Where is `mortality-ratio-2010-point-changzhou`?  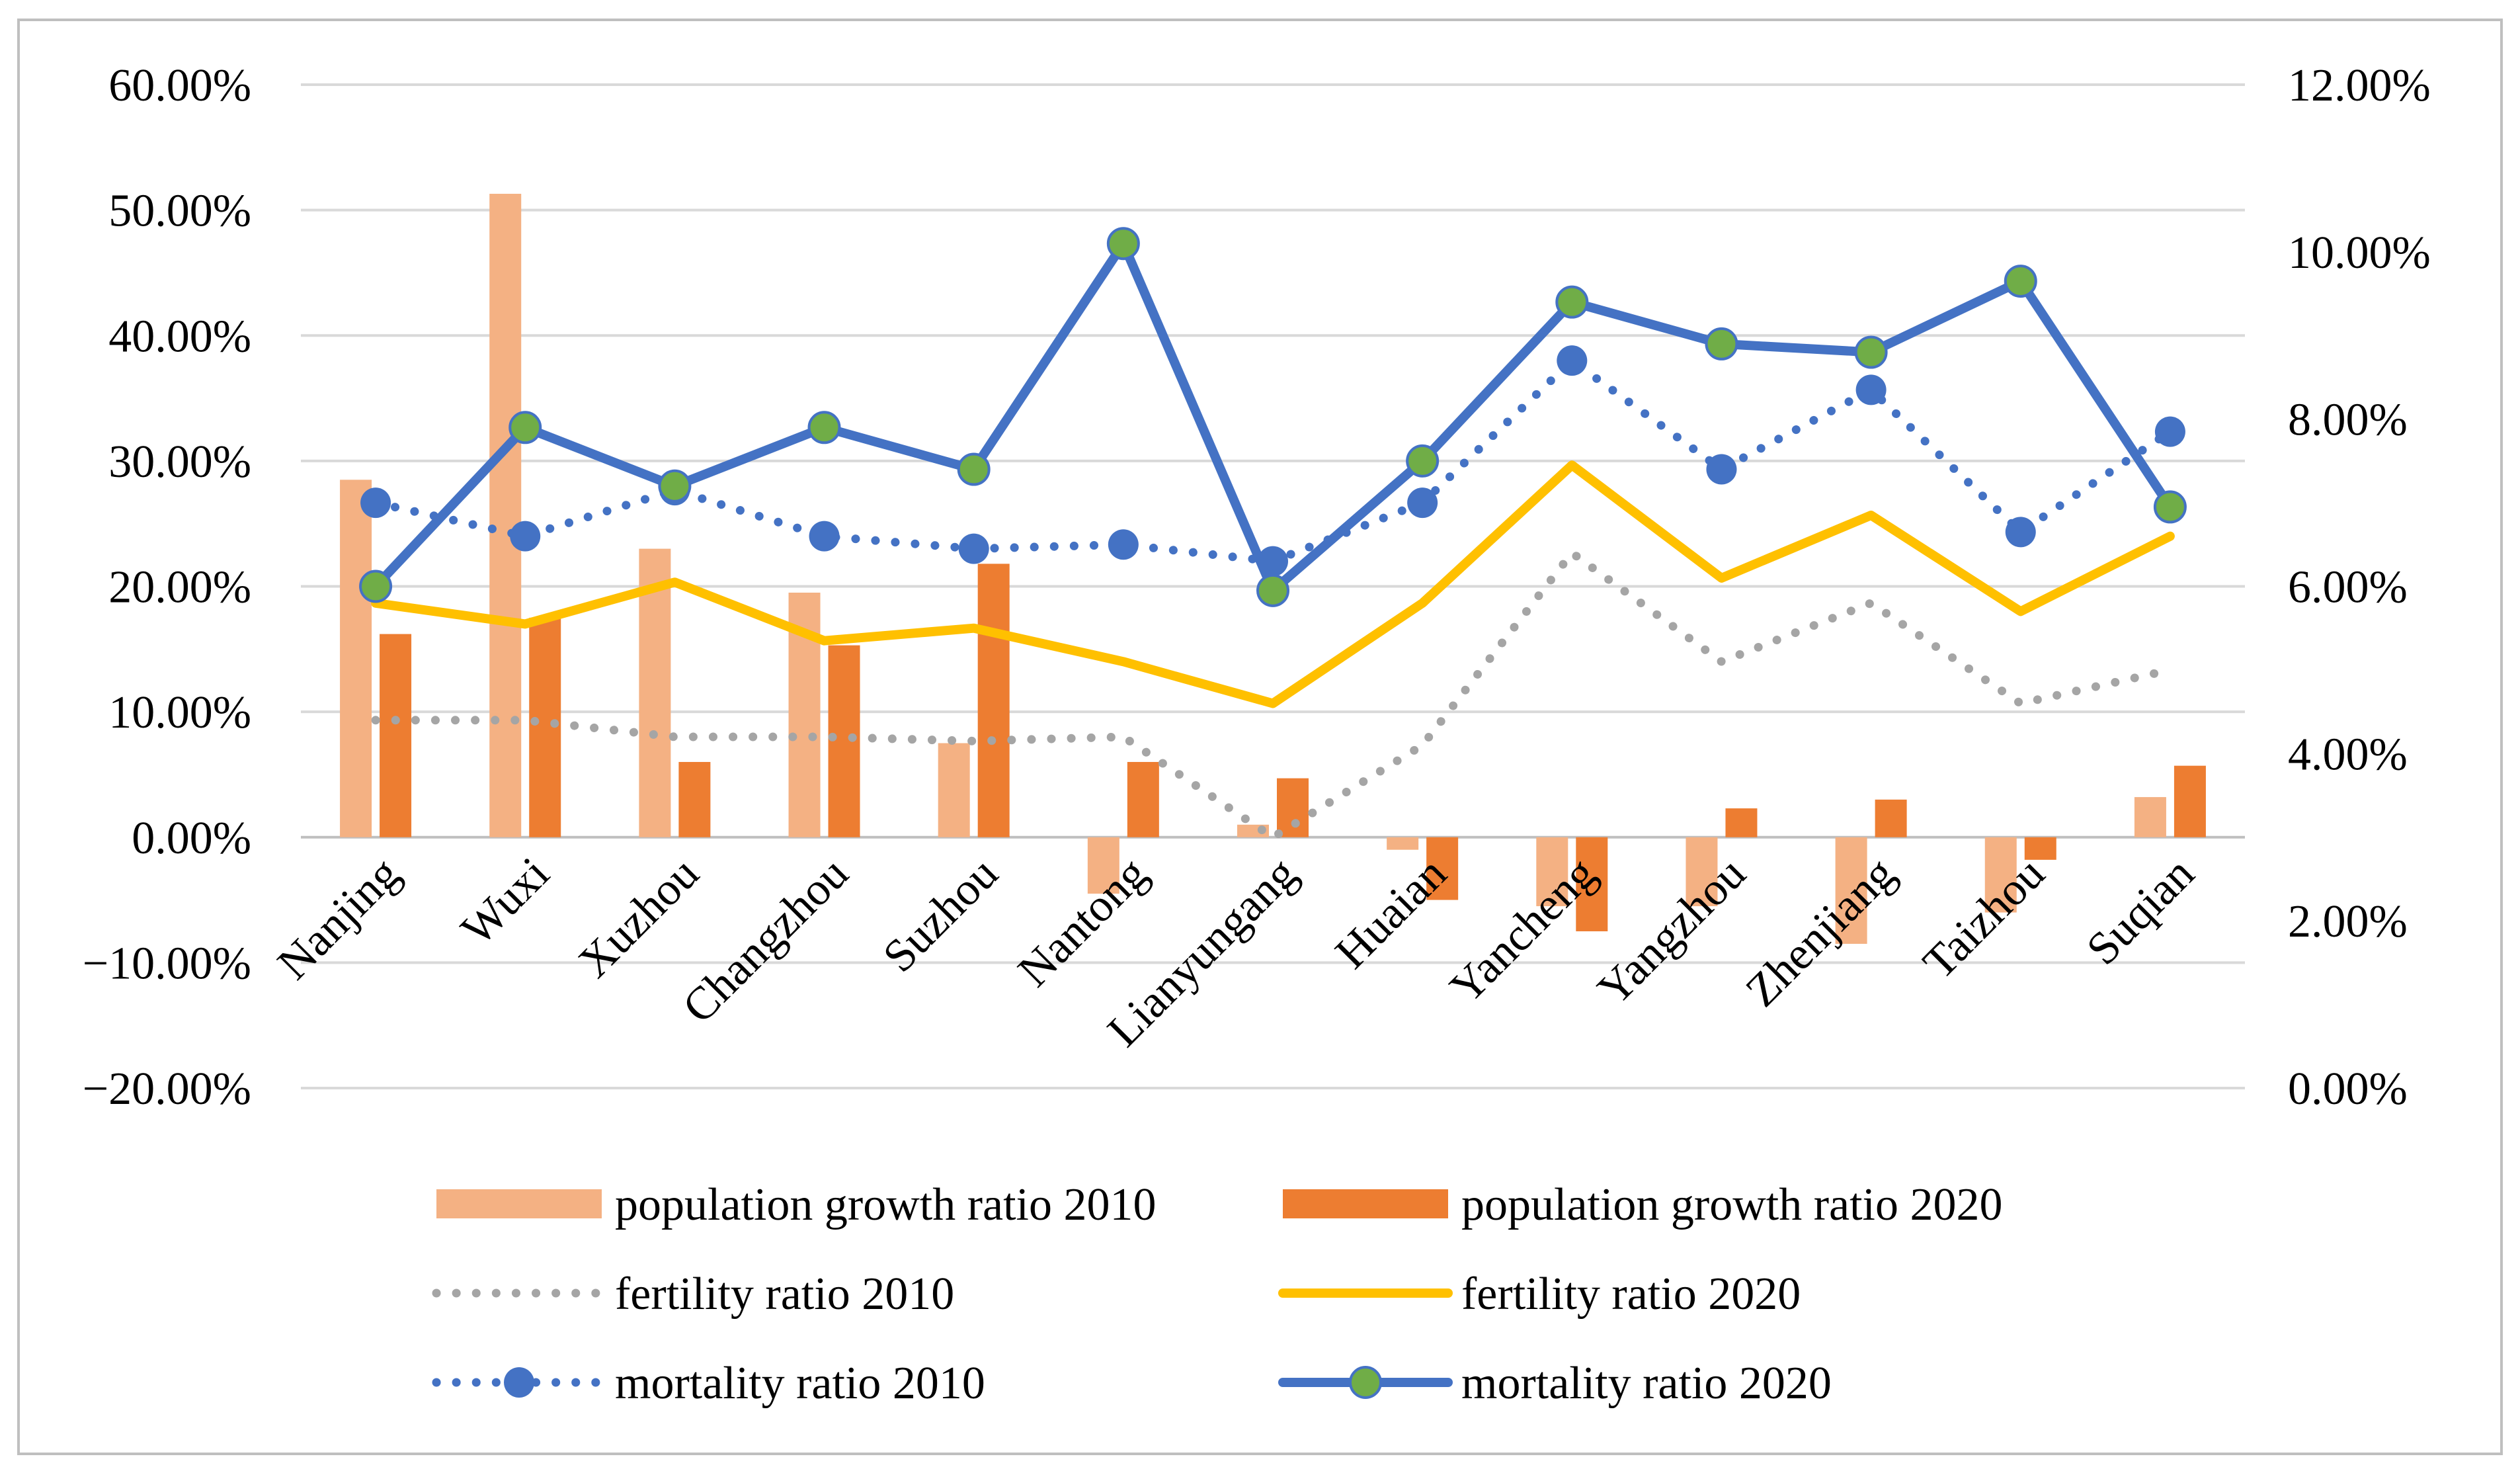
mortality-ratio-2010-point-changzhou is located at coordinates (824, 536).